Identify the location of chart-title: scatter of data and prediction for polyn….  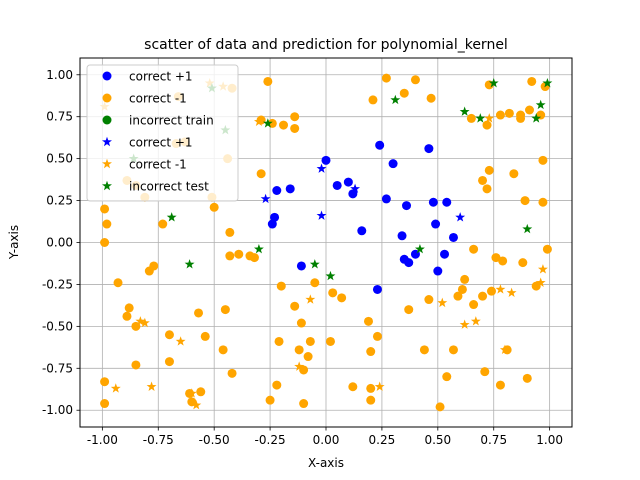
(326, 45).